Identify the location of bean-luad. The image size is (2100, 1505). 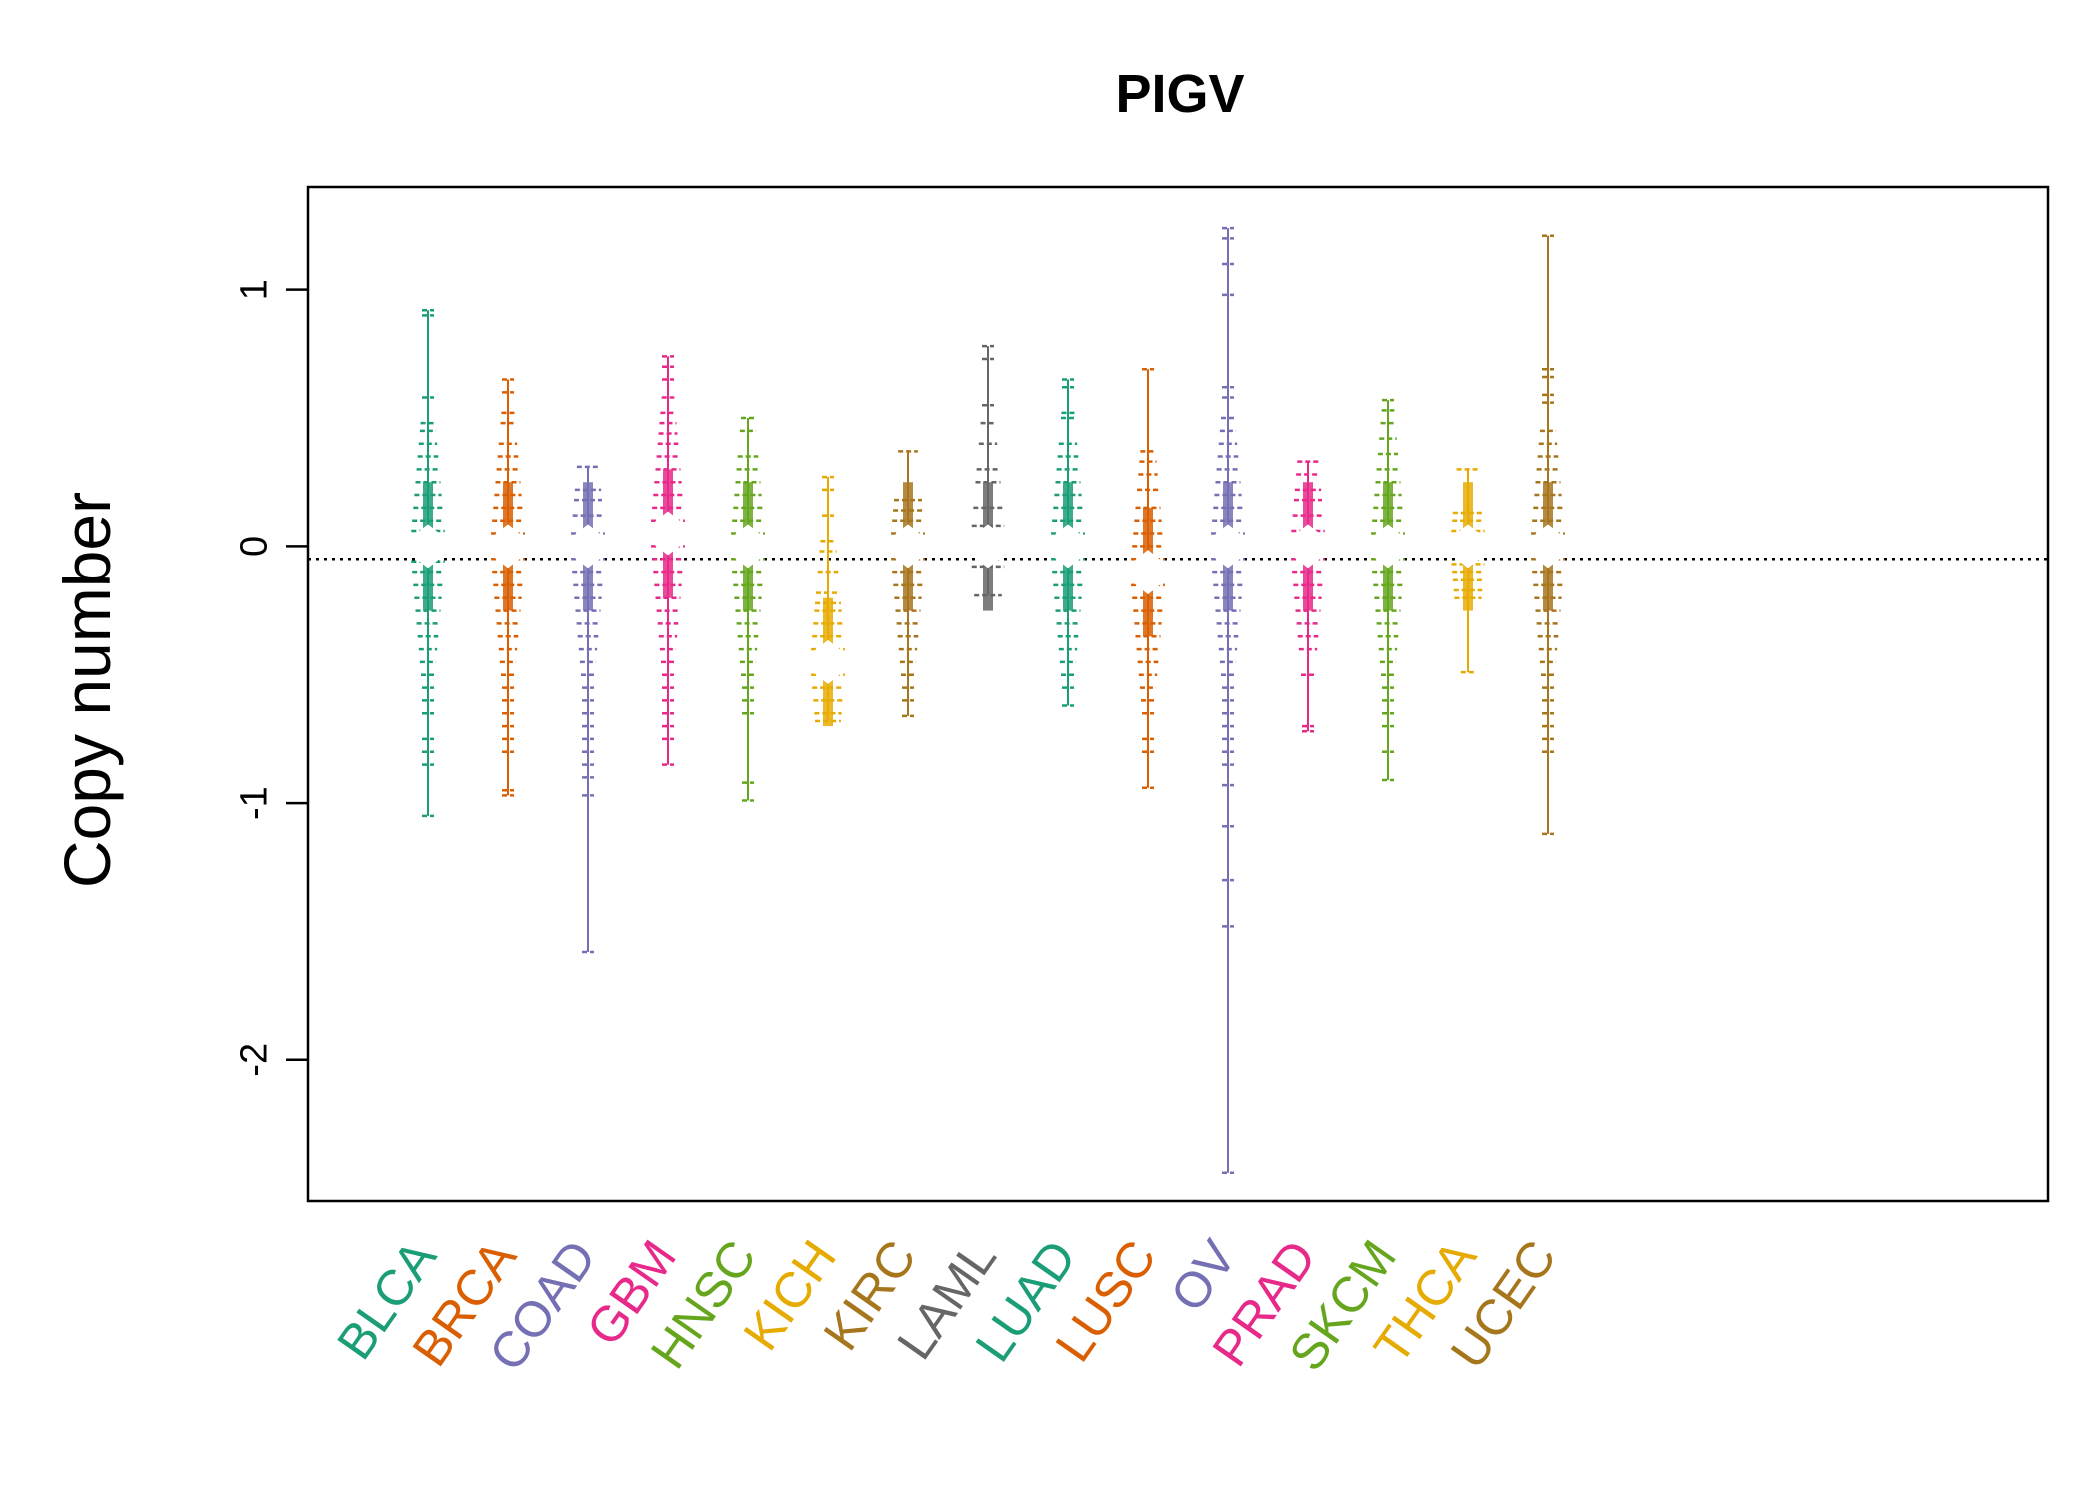
(1068, 542).